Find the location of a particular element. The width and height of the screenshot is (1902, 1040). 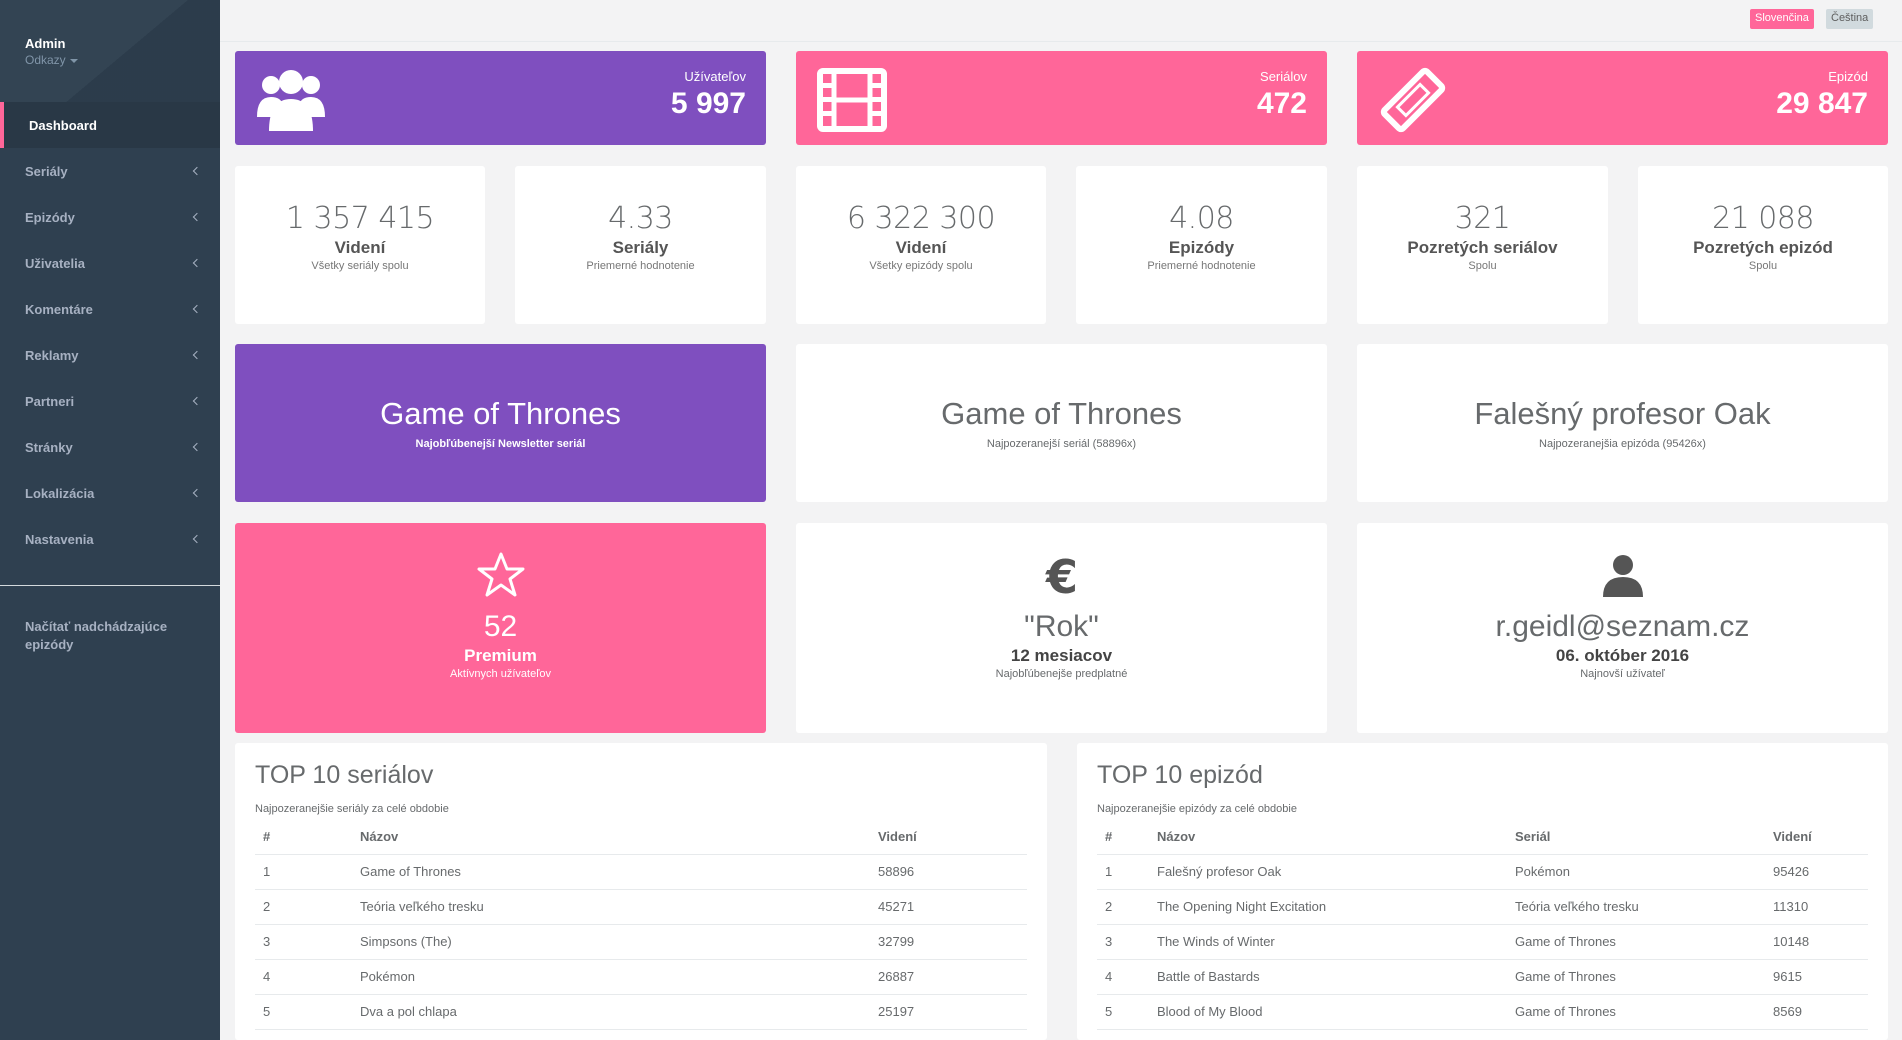

stat-subtitle: Spolu is located at coordinates (1482, 266).